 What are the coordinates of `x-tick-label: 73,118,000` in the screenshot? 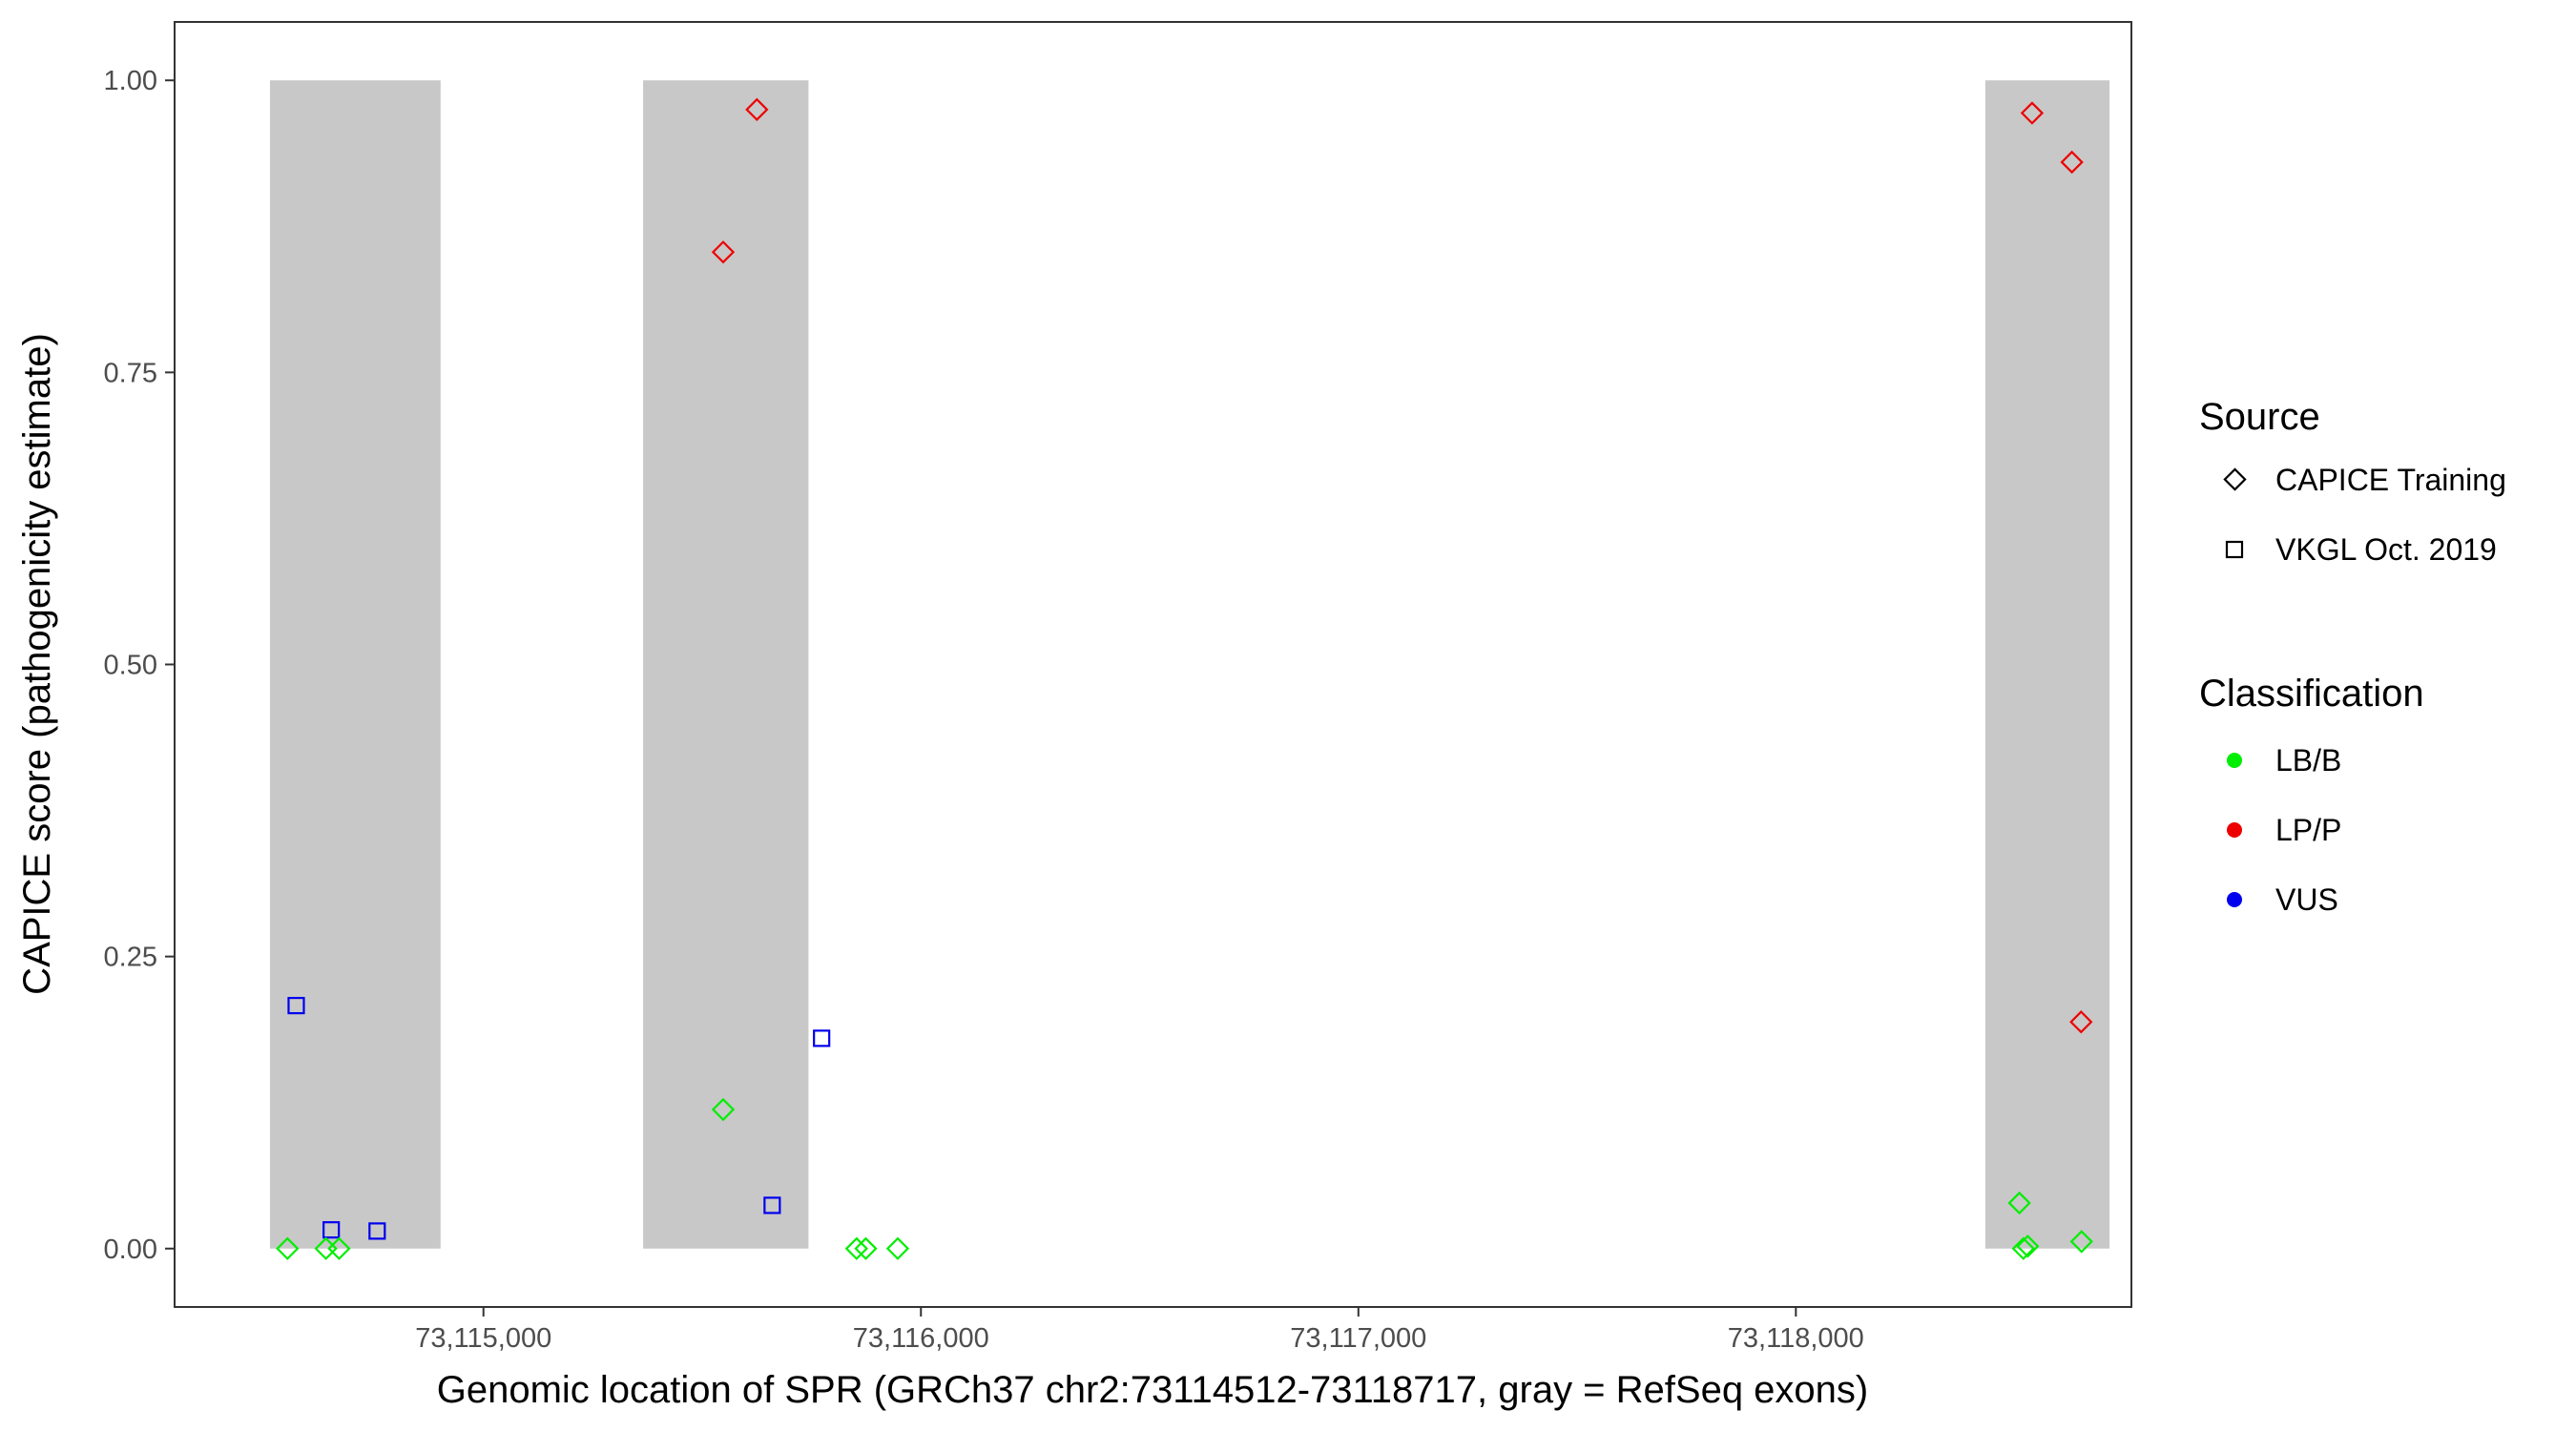 It's located at (1796, 1338).